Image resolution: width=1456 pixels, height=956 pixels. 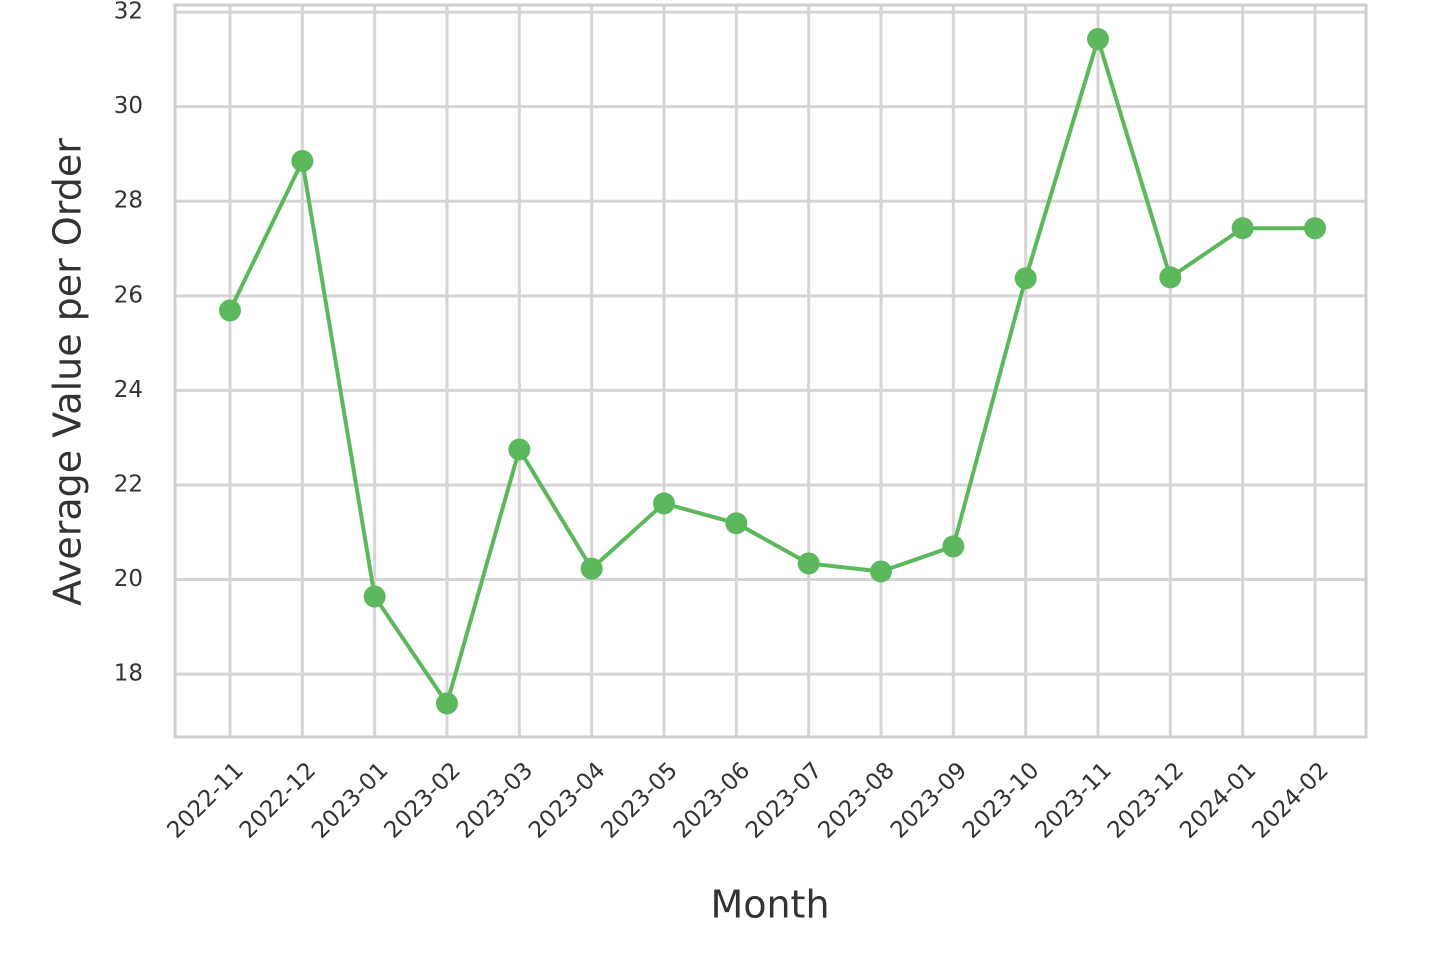 What do you see at coordinates (128, 201) in the screenshot?
I see `y-tick-label: 28` at bounding box center [128, 201].